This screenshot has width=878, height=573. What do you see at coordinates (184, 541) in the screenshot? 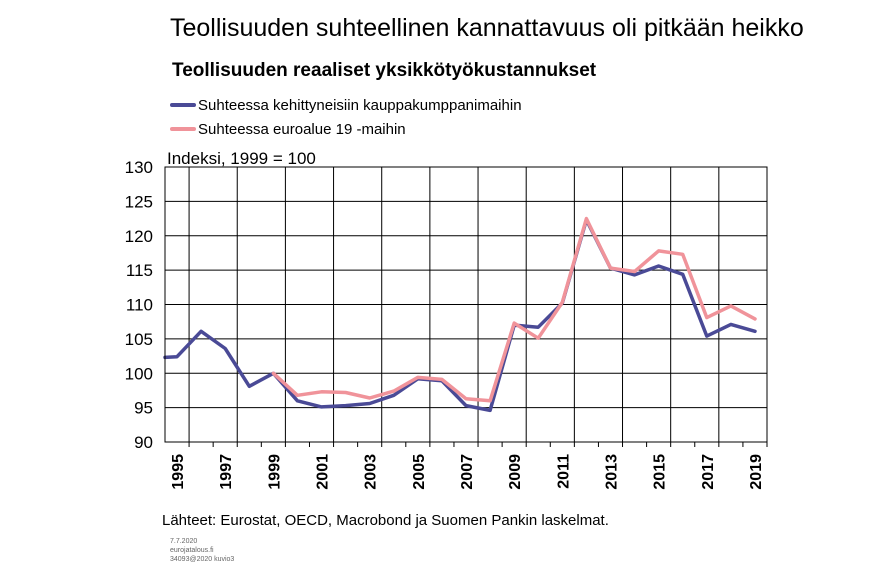
I see `meta-date: 7.7.2020` at bounding box center [184, 541].